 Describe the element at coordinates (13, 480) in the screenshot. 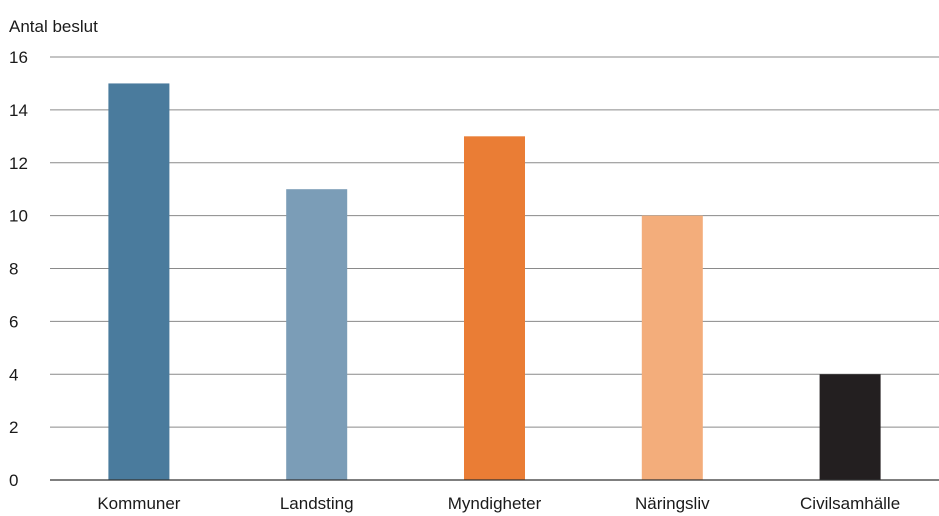

I see `y-tick-label: 0` at that location.